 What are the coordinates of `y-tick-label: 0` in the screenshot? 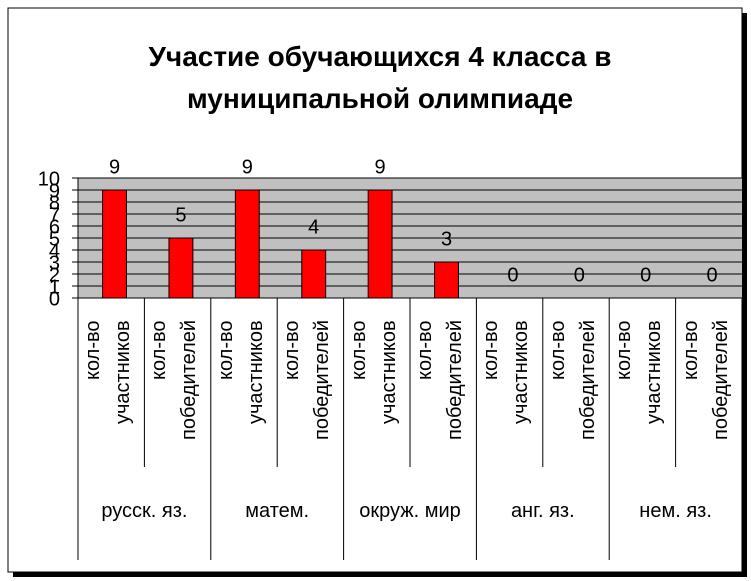 It's located at (54, 299).